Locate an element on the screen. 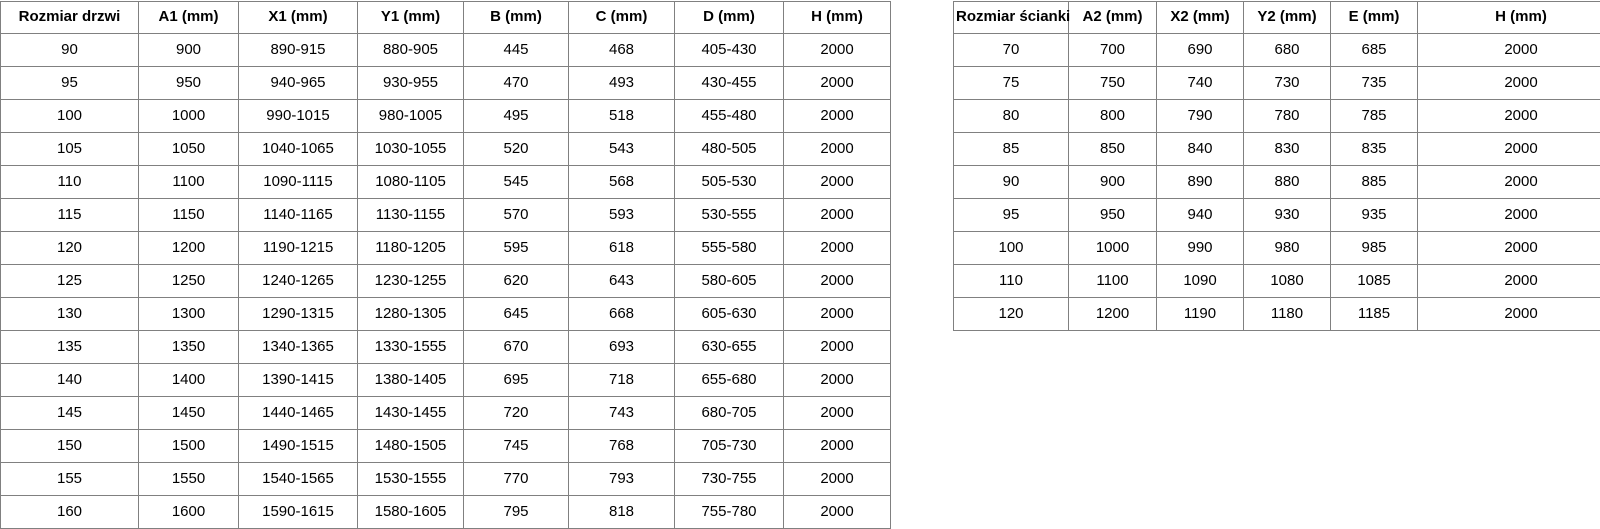  column-header: C (mm) is located at coordinates (622, 18).